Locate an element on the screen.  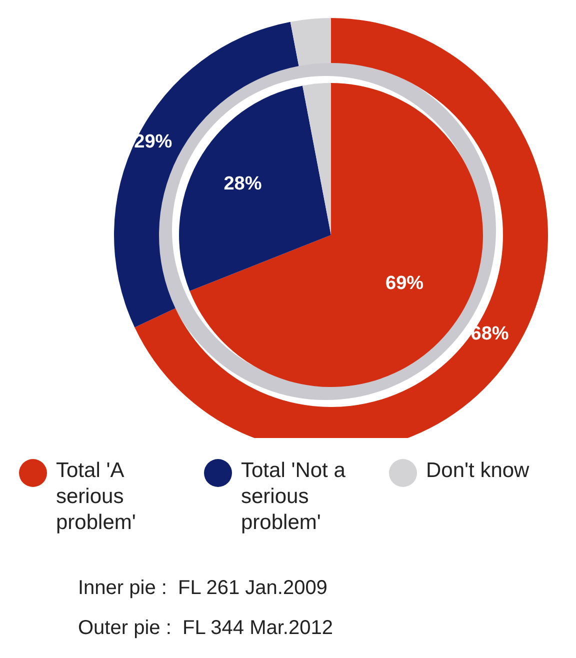
text: Outer pie : FL 344 Mar.2012 is located at coordinates (205, 628).